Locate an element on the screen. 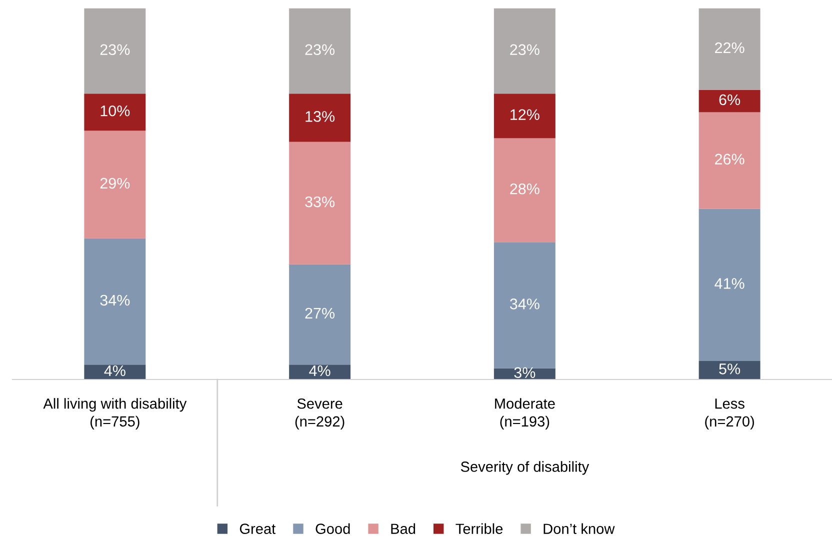 The width and height of the screenshot is (832, 550). legend-label: Good is located at coordinates (333, 528).